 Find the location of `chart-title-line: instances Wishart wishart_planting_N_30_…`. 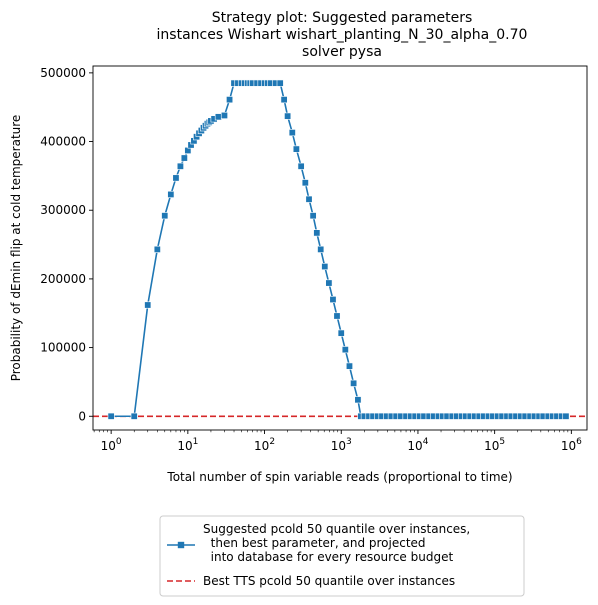

chart-title-line: instances Wishart wishart_planting_N_30_… is located at coordinates (342, 35).